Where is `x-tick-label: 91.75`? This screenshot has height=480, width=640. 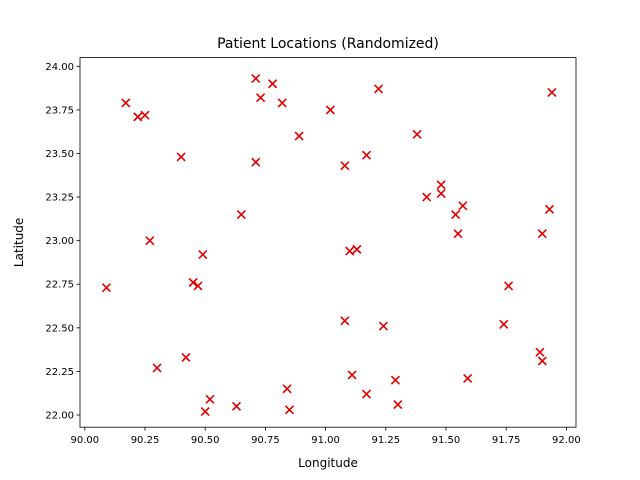 x-tick-label: 91.75 is located at coordinates (506, 440).